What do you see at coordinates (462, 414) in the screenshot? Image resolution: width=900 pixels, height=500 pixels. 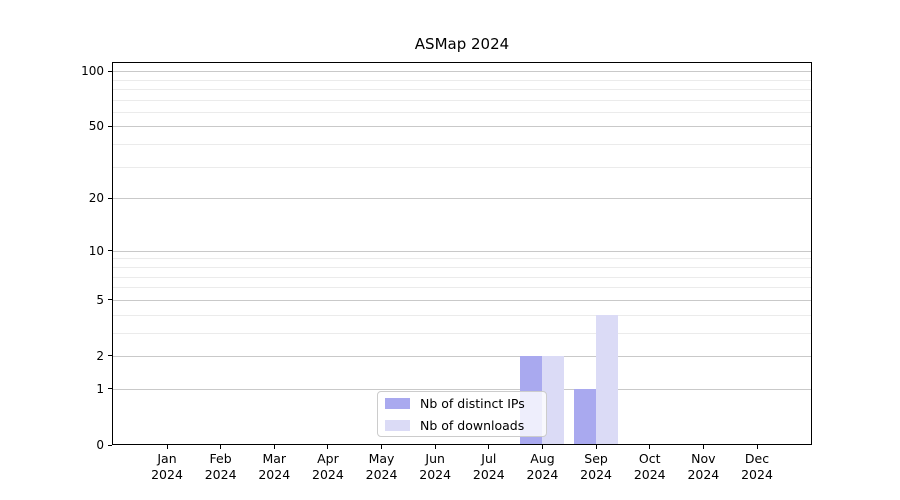 I see `legend: Nb of distinct IPs Nb of downloads` at bounding box center [462, 414].